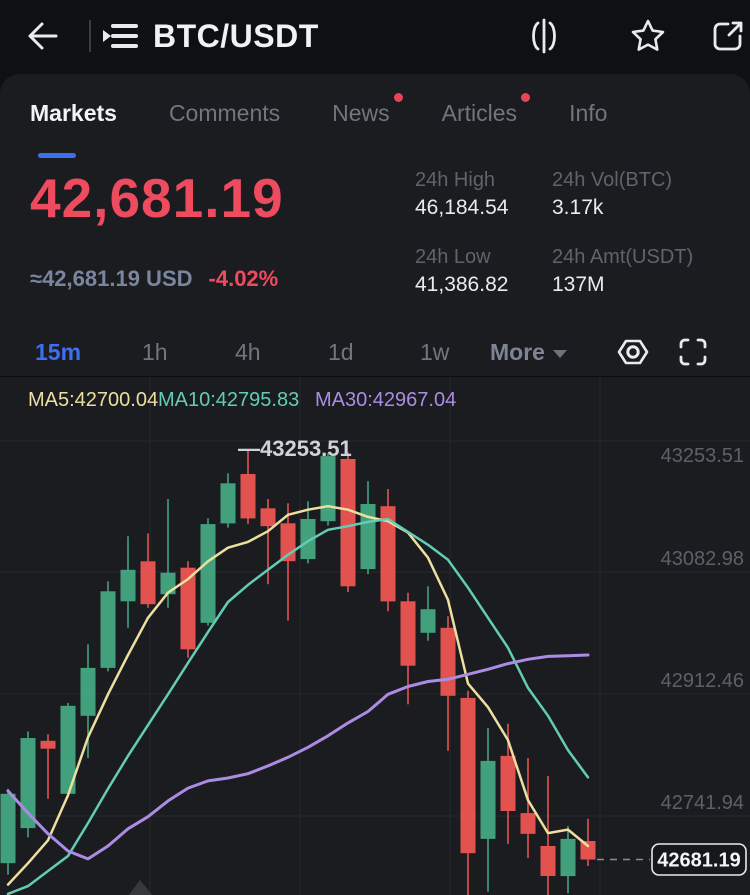  What do you see at coordinates (386, 400) in the screenshot?
I see `ma30-legend: MA30:42967.04` at bounding box center [386, 400].